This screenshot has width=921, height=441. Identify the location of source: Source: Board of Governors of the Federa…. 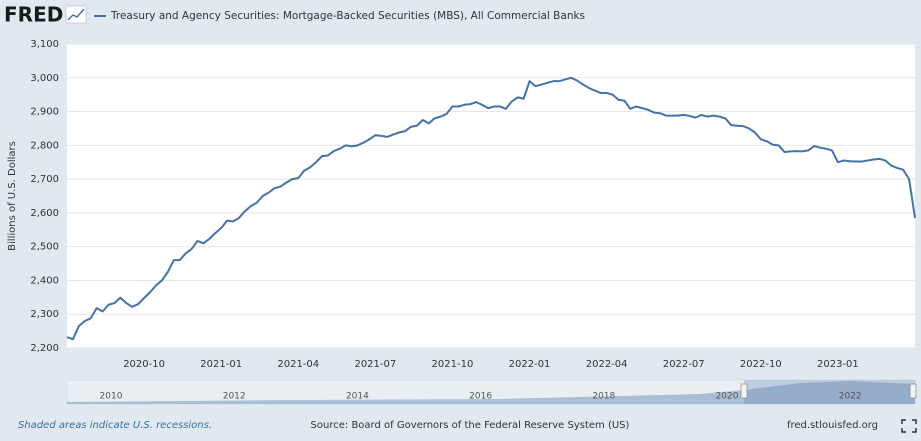
(470, 425).